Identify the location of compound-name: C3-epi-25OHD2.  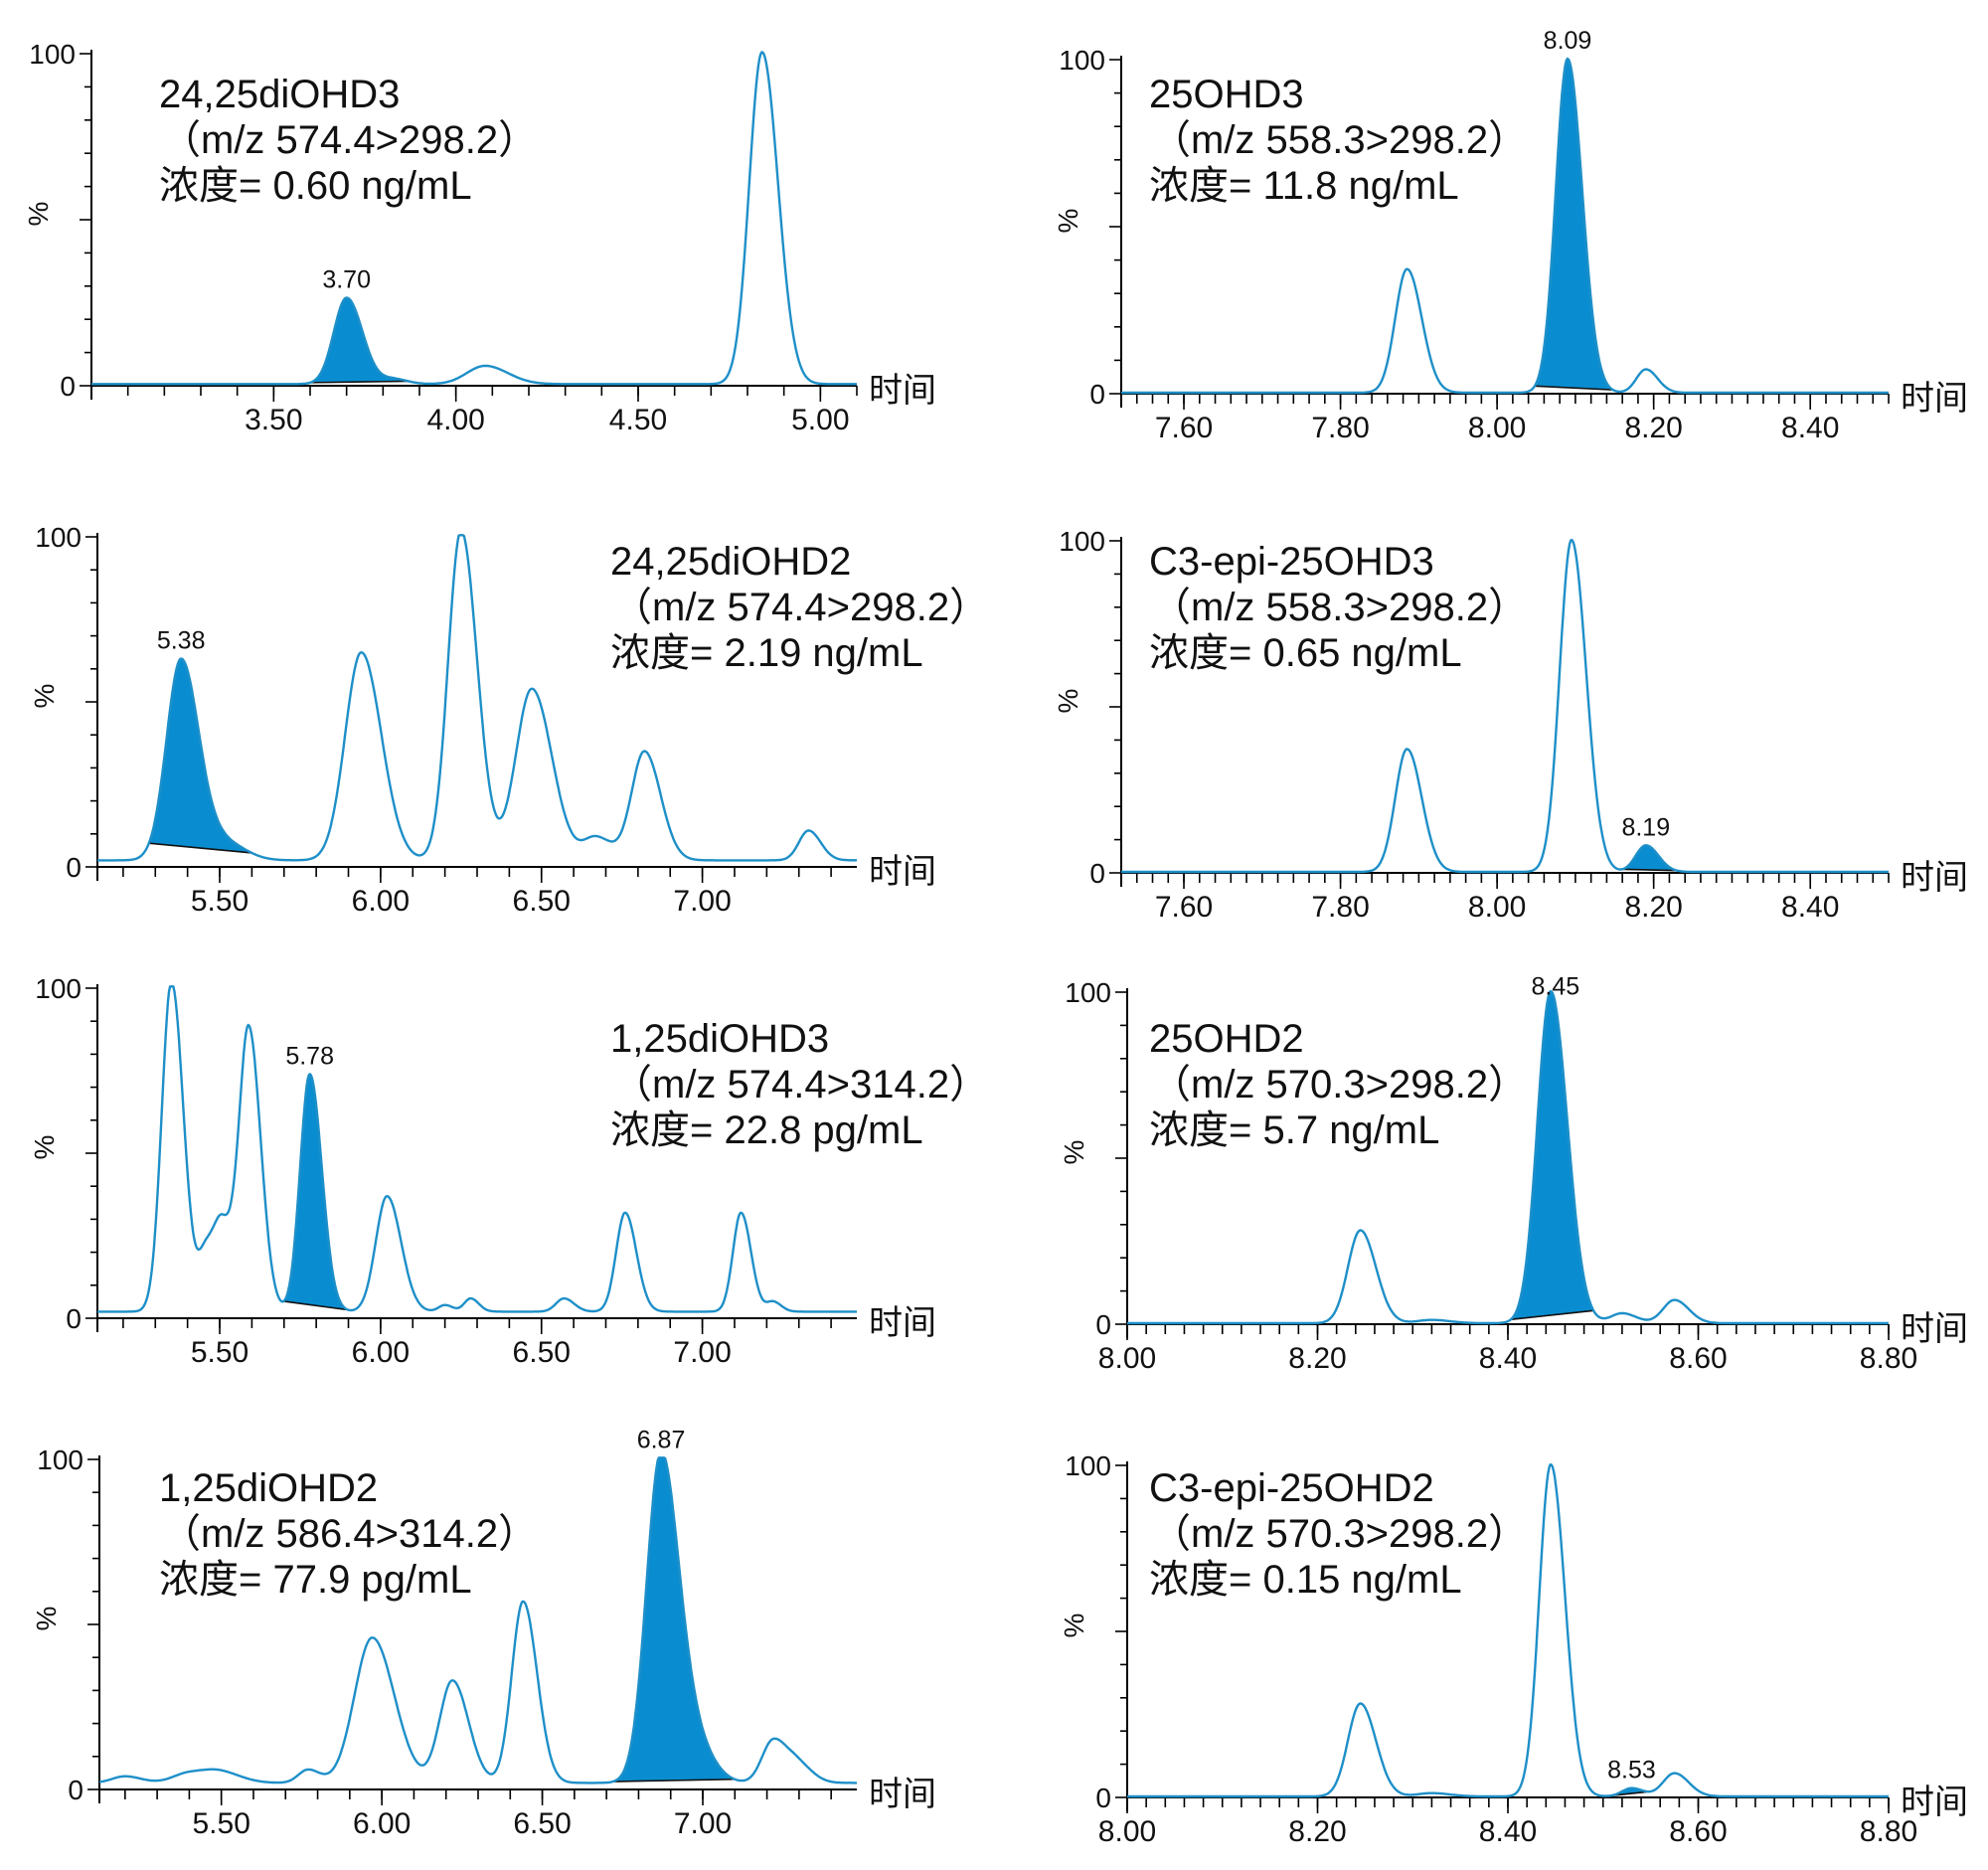
(1291, 1488).